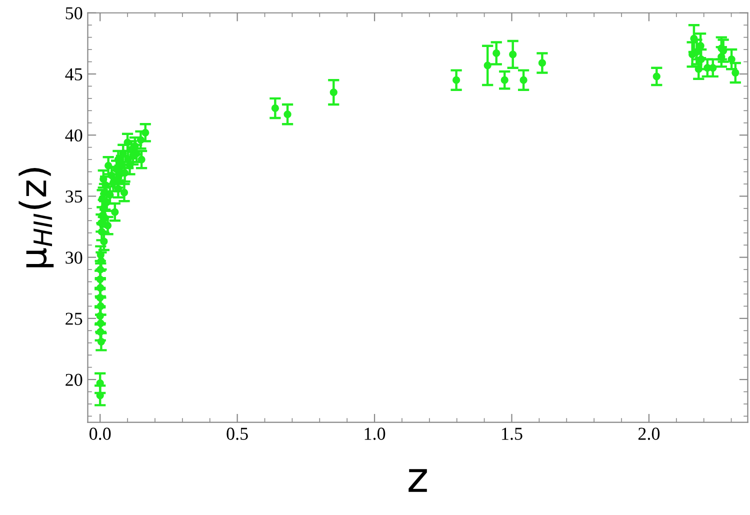  I want to click on y-tick-label: 40, so click(73, 135).